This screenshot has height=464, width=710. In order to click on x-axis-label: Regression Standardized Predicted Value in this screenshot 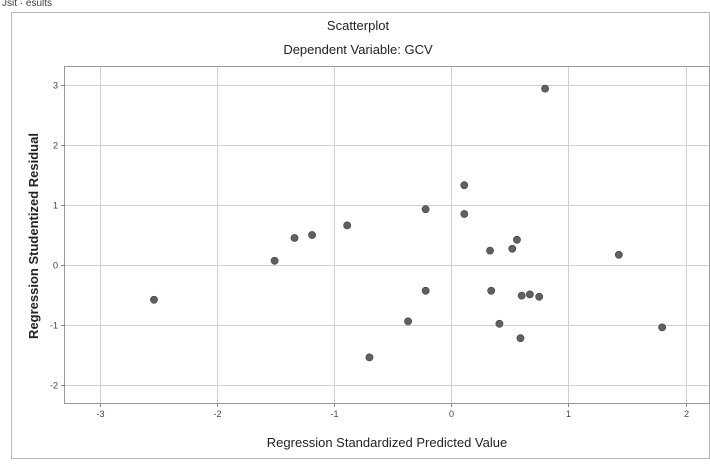, I will do `click(387, 442)`.